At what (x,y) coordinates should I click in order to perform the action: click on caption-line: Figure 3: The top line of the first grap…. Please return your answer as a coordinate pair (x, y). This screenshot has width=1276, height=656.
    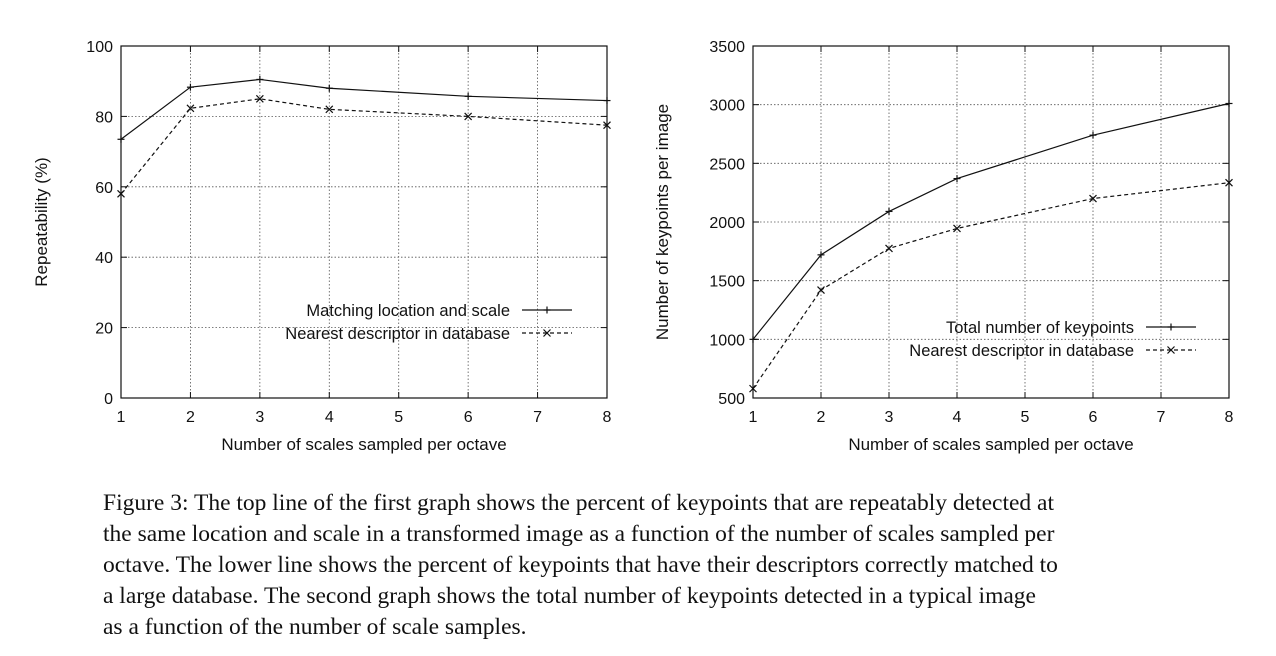
    Looking at the image, I should click on (579, 503).